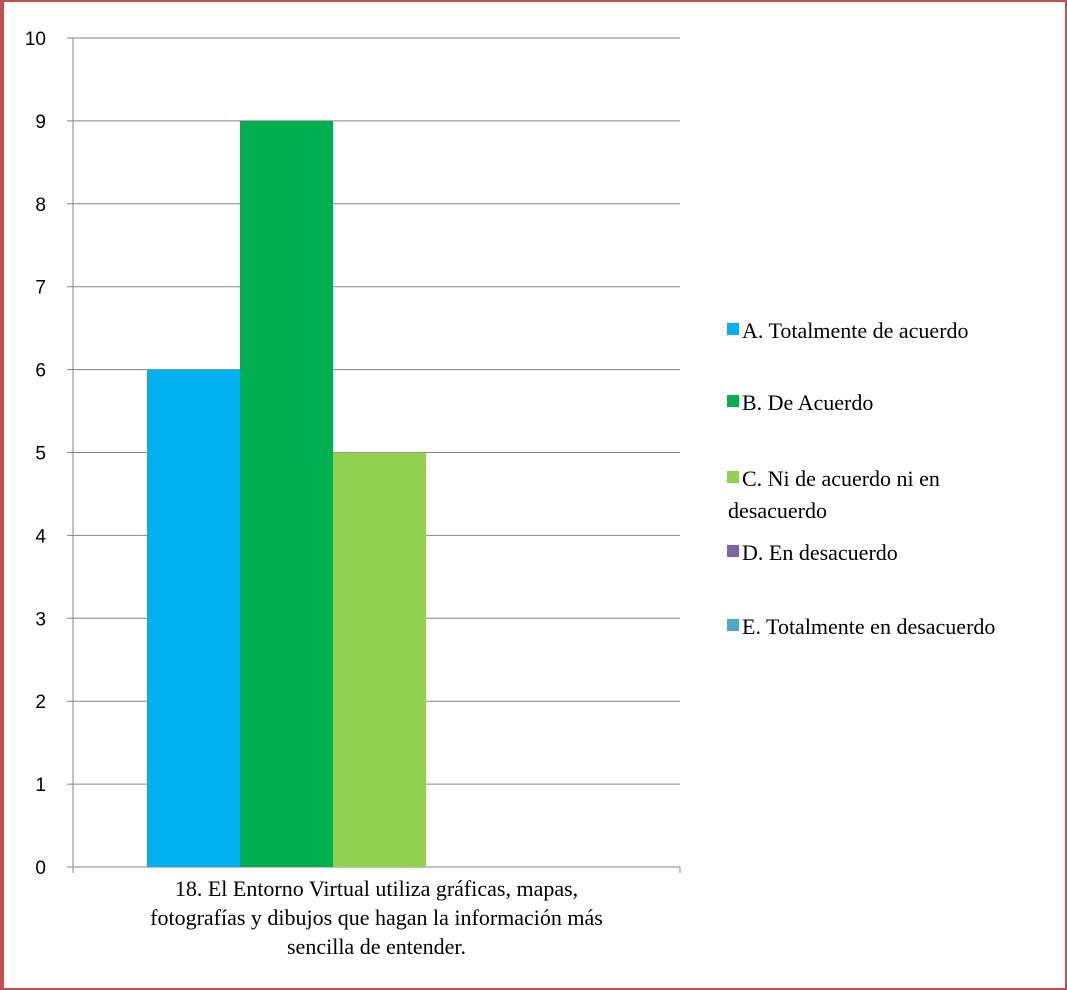  I want to click on bar-b, so click(286, 493).